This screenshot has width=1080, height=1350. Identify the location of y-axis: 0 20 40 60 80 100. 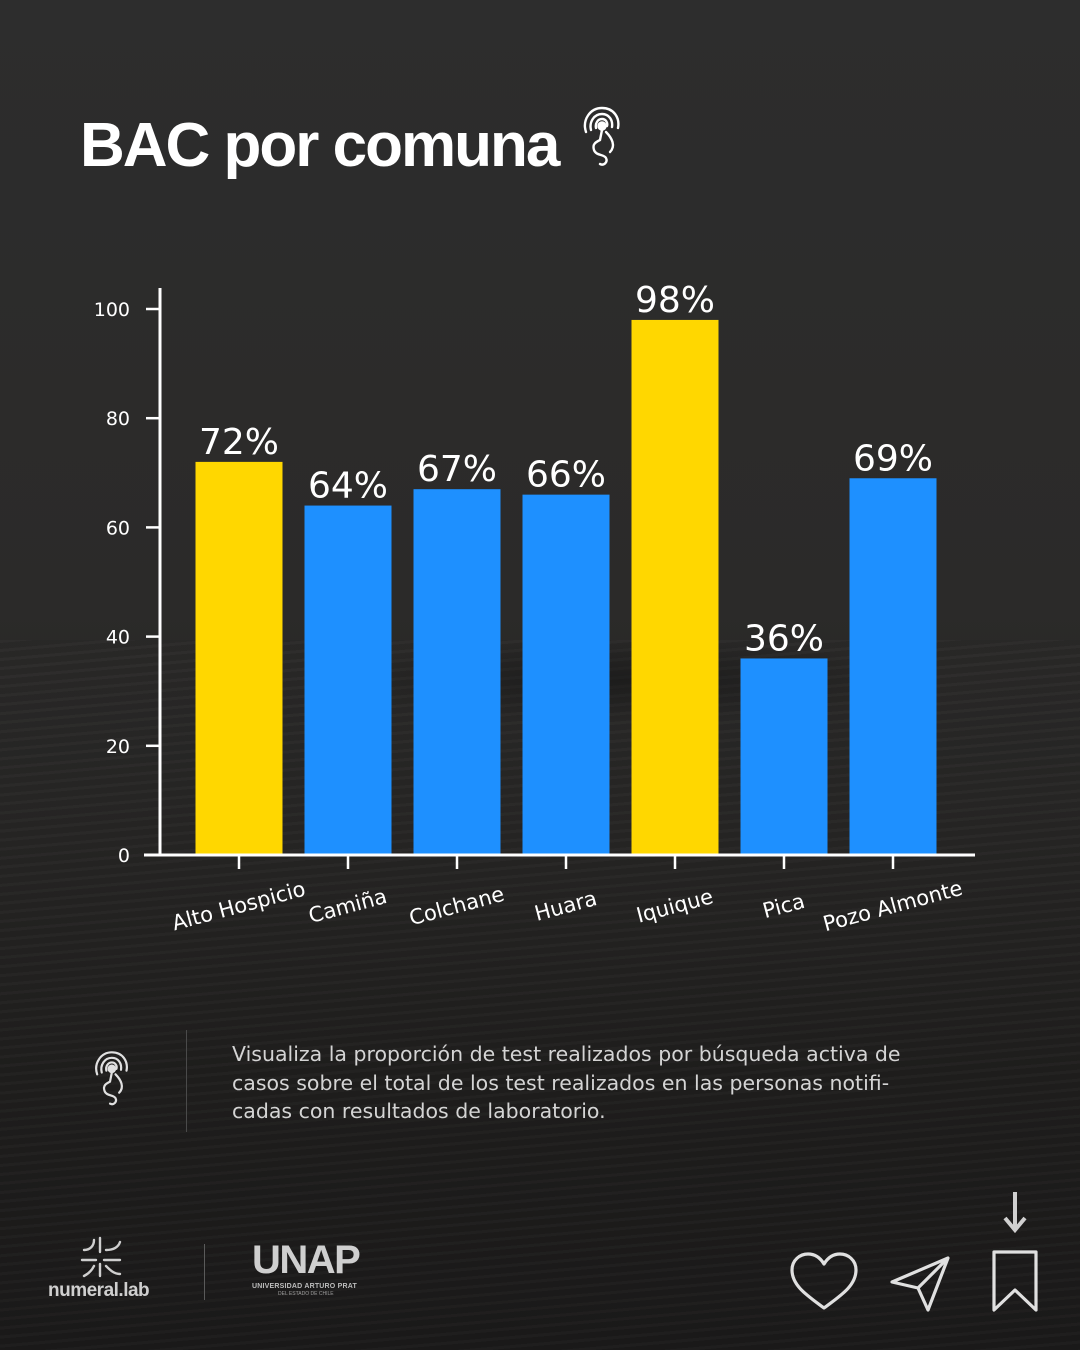
(128, 577).